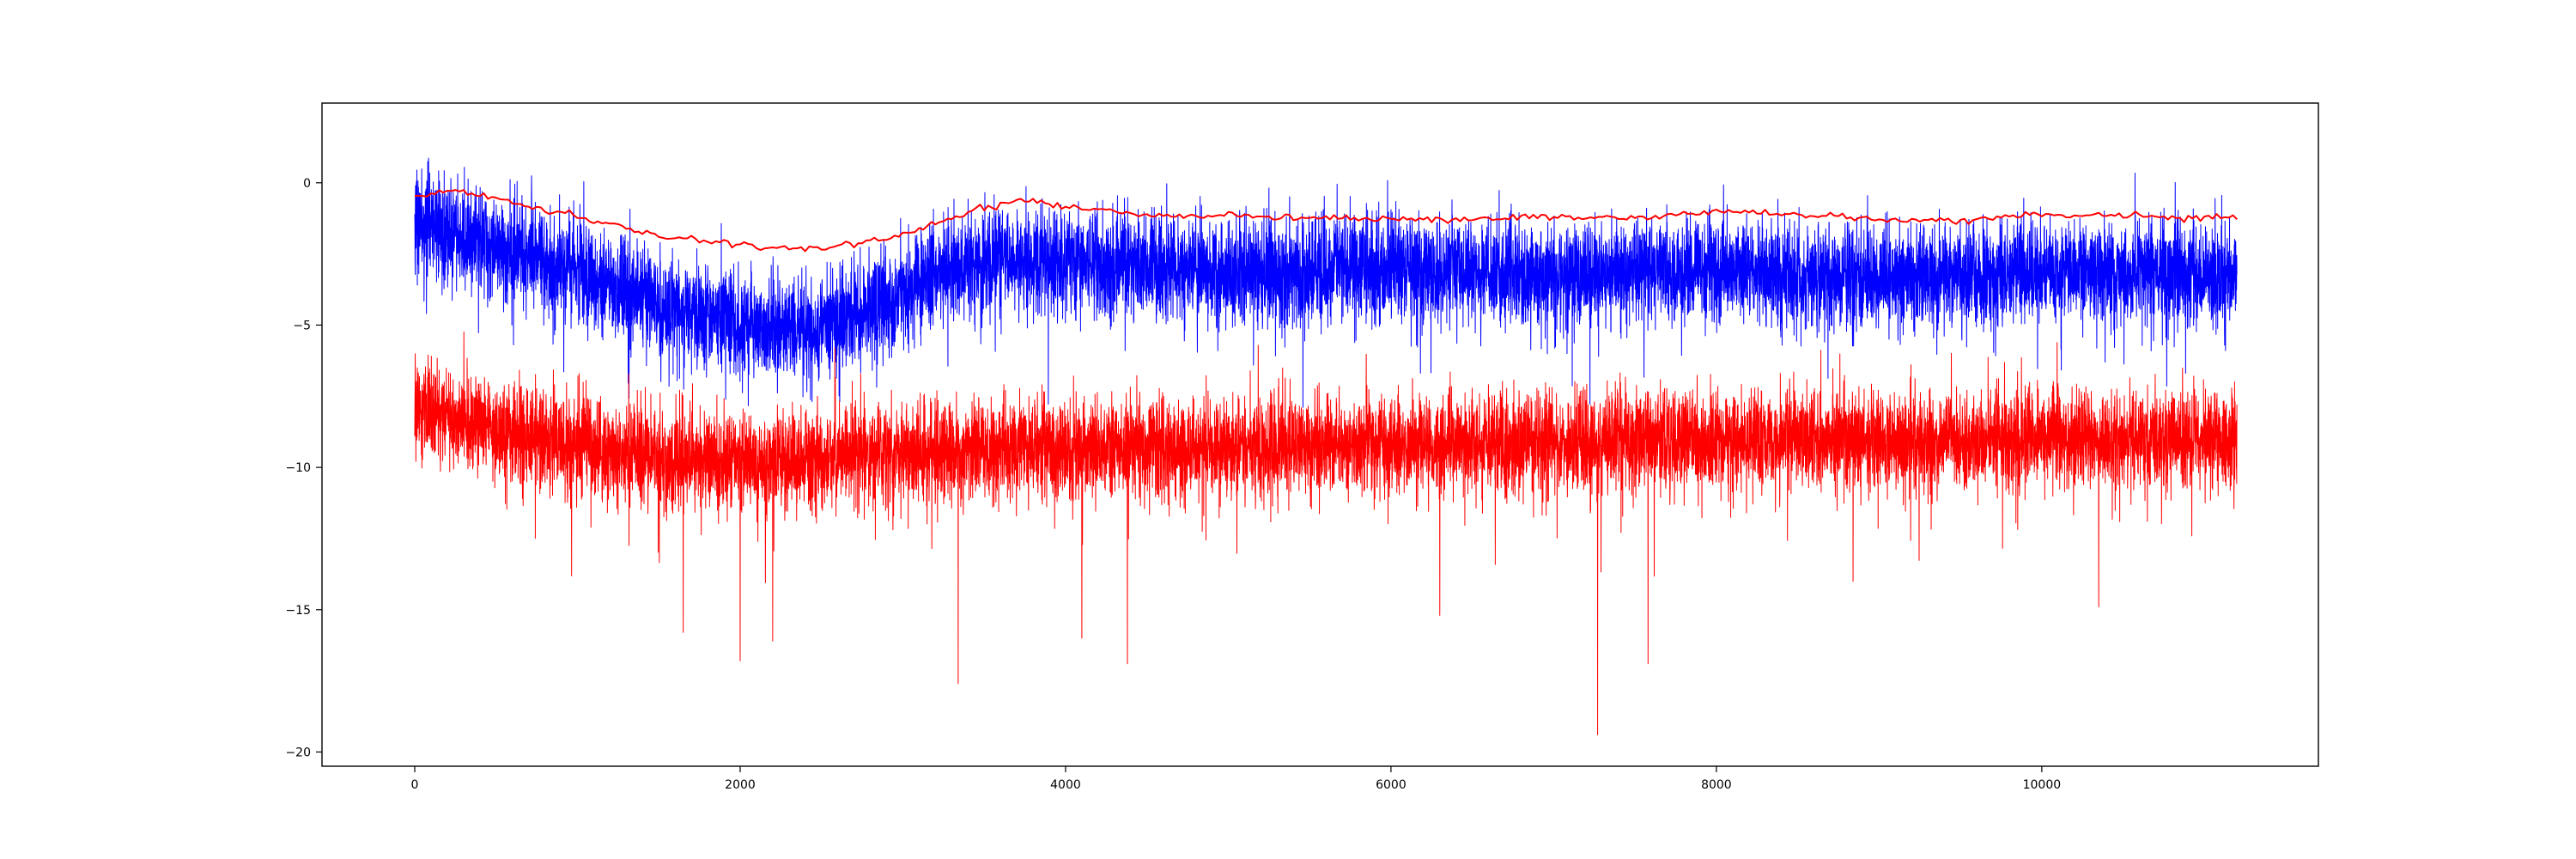 The image size is (2576, 859). What do you see at coordinates (298, 611) in the screenshot?
I see `y-tick-label--15: −15` at bounding box center [298, 611].